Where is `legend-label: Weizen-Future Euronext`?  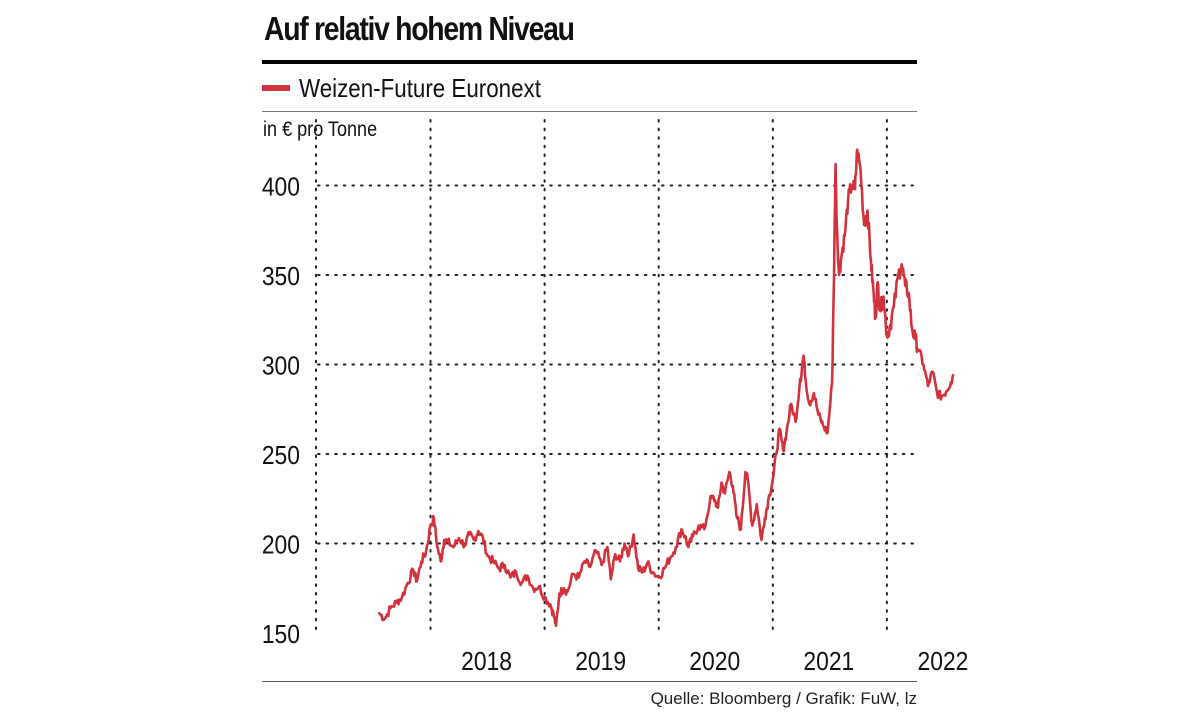
legend-label: Weizen-Future Euronext is located at coordinates (420, 87).